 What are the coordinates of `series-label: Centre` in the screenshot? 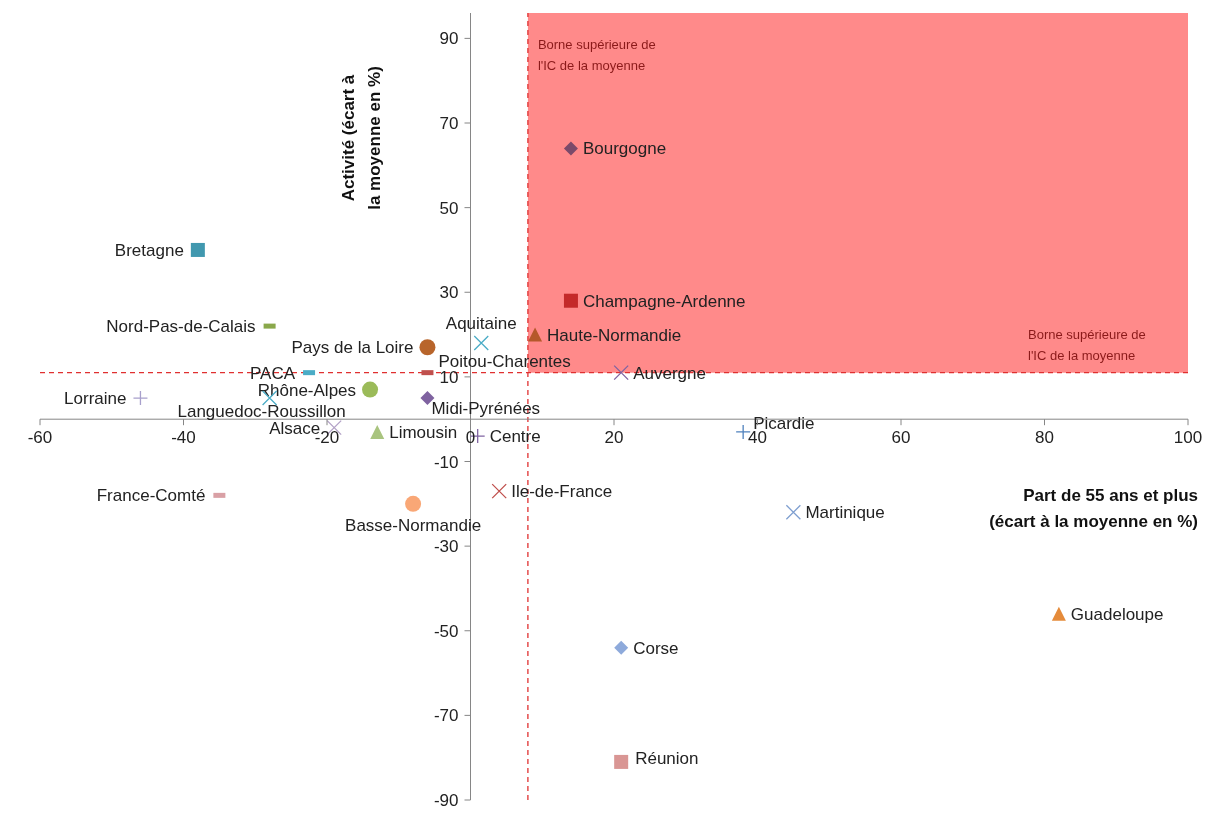 It's located at (515, 437).